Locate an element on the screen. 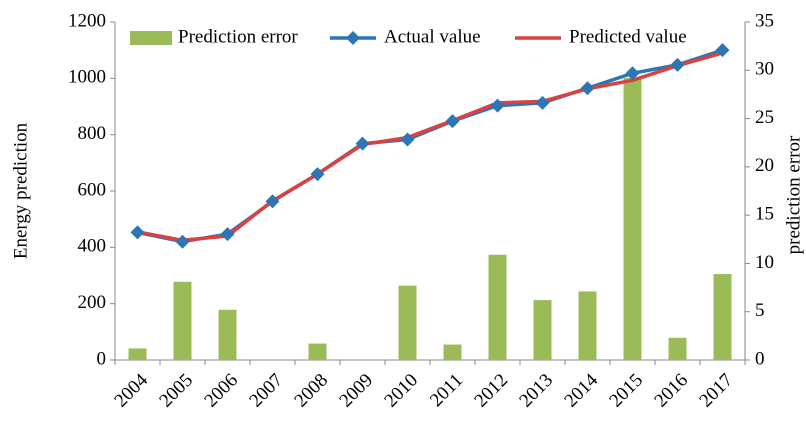 Image resolution: width=806 pixels, height=427 pixels. y2-tick-label: 0 is located at coordinates (760, 358).